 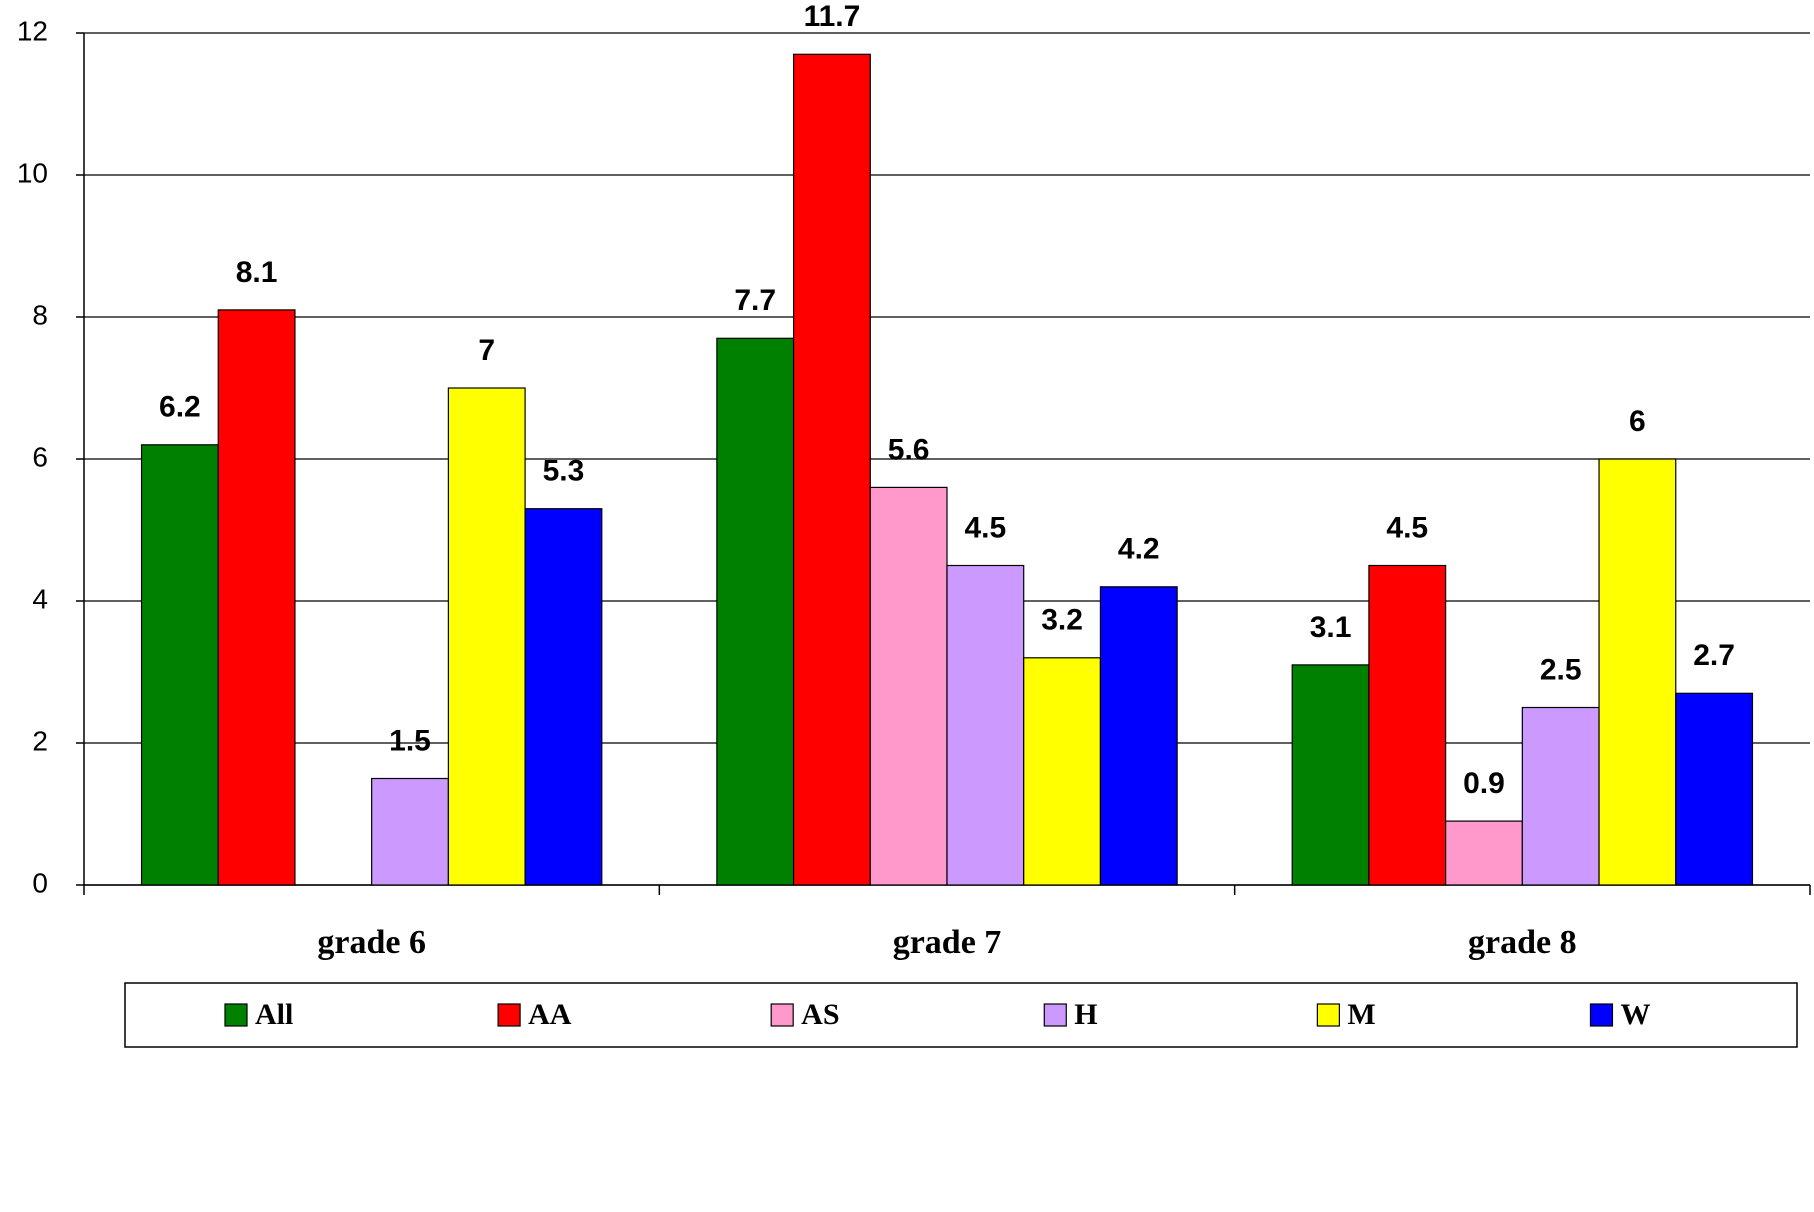 I want to click on value-label: 2.5, so click(x=1561, y=669).